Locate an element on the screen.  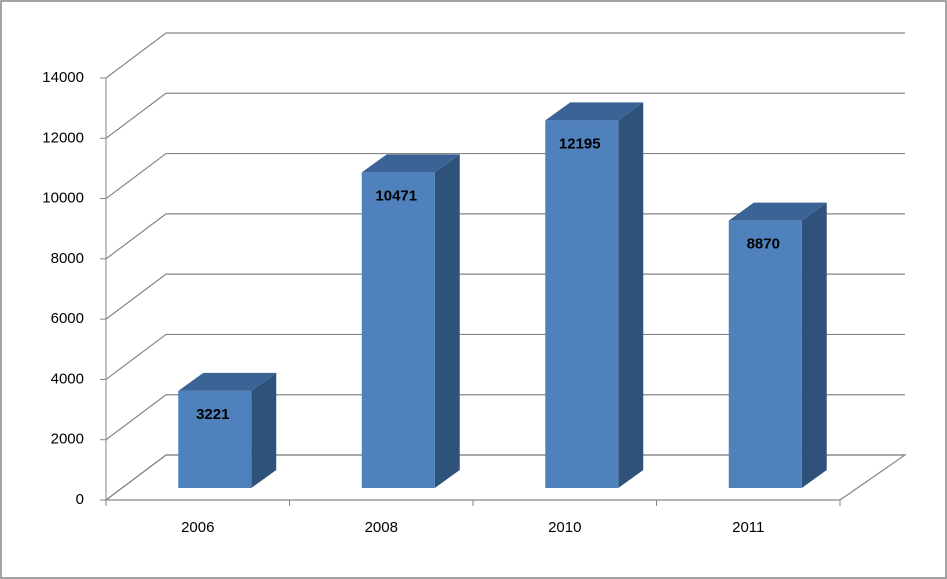
y-tick-label: 0 is located at coordinates (80, 499).